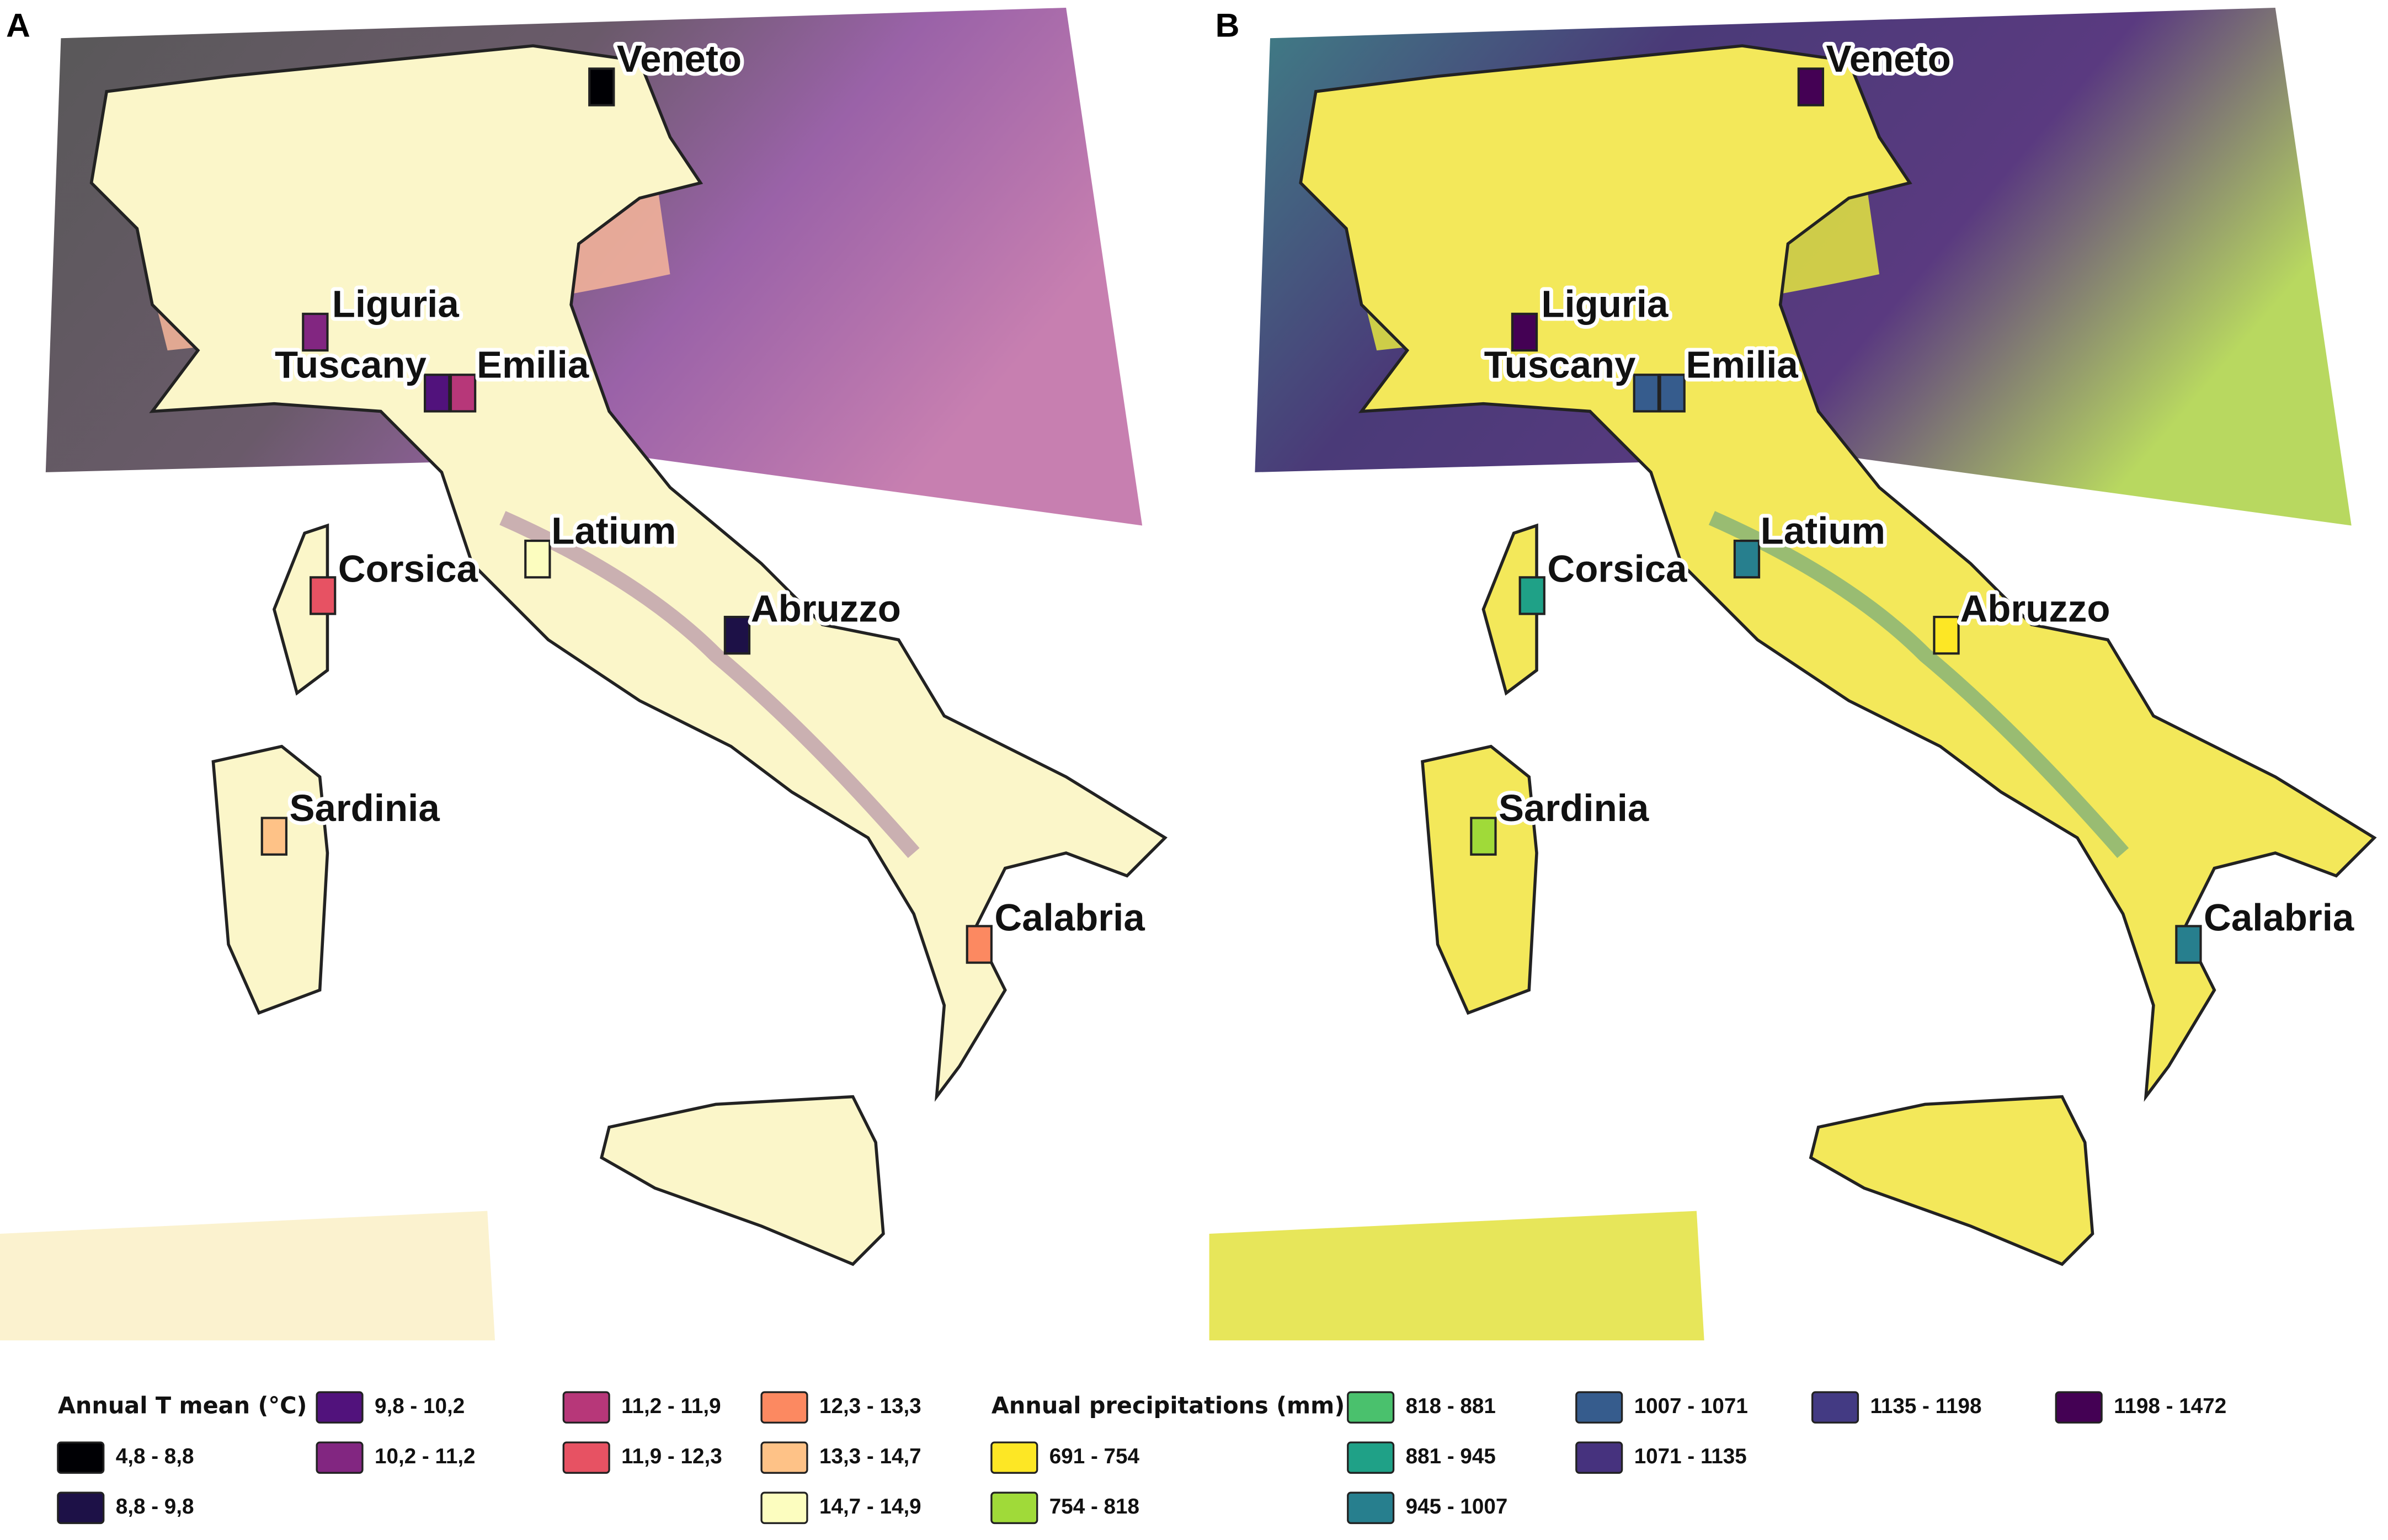  I want to click on legend-label: 754 - 818, so click(1094, 1507).